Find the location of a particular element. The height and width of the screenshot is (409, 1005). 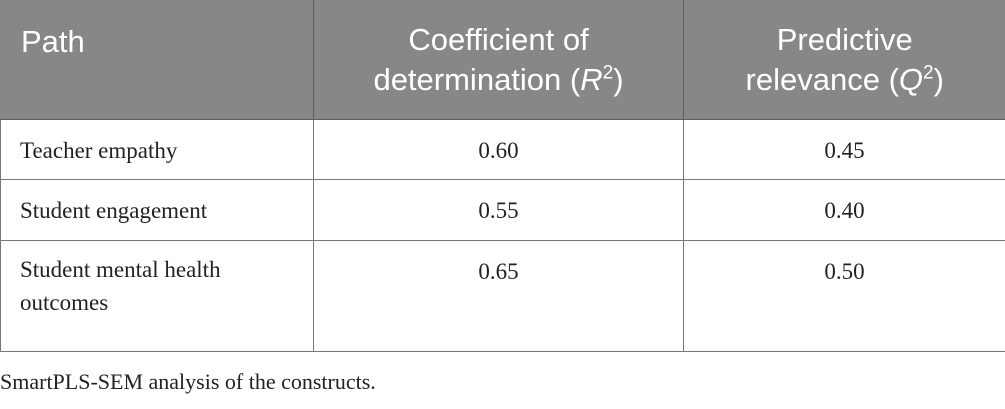

cell-r2: 0.55 is located at coordinates (498, 210).